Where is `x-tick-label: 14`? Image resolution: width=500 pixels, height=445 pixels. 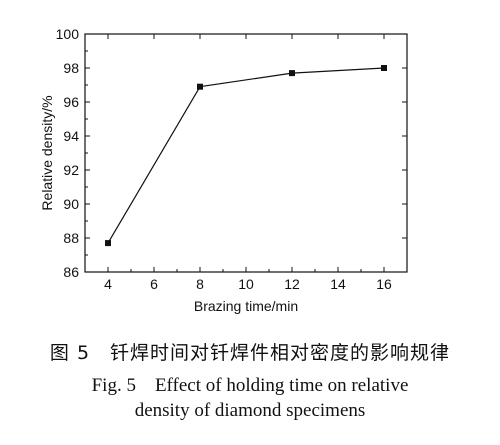
x-tick-label: 14 is located at coordinates (338, 284).